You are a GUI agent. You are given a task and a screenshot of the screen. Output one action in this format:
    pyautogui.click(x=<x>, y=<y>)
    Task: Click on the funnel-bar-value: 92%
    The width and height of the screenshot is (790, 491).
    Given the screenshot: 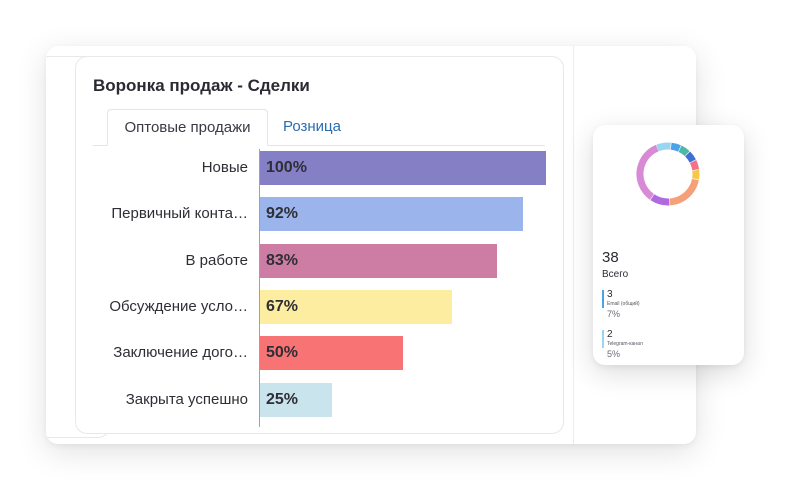 What is the action you would take?
    pyautogui.click(x=282, y=214)
    